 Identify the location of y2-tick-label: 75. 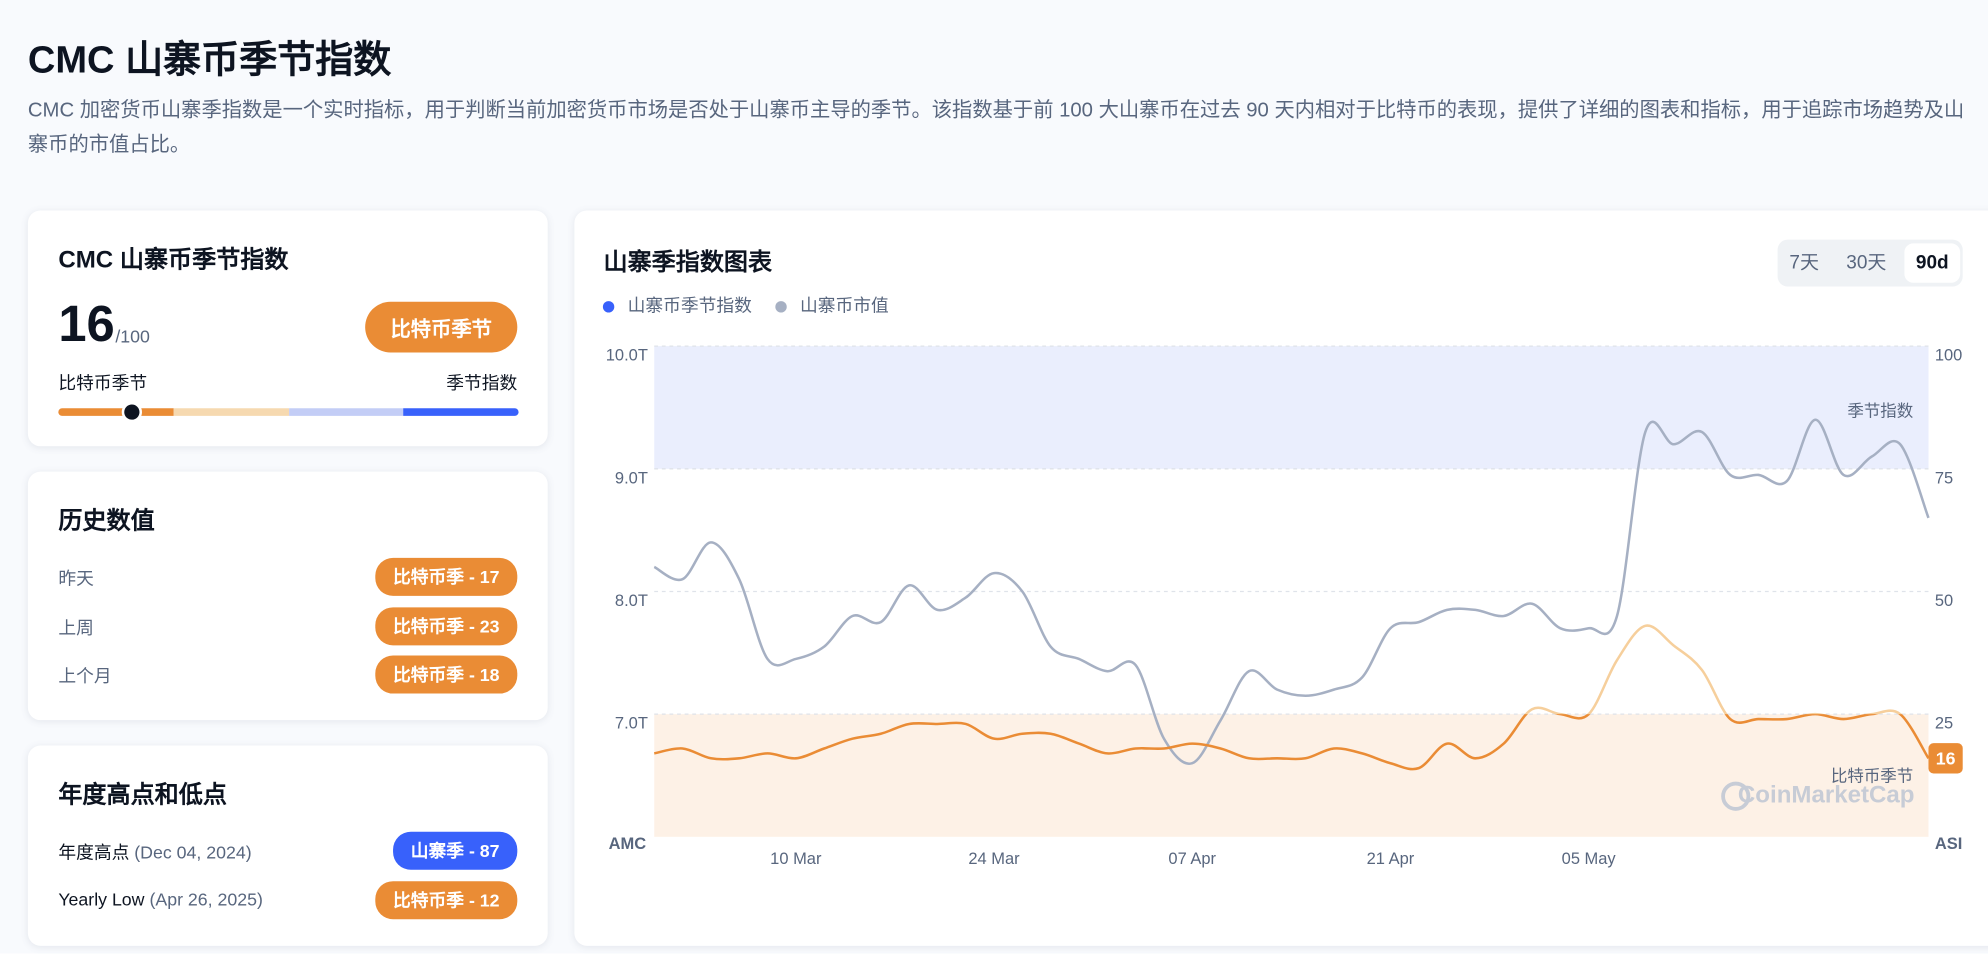
(1944, 478).